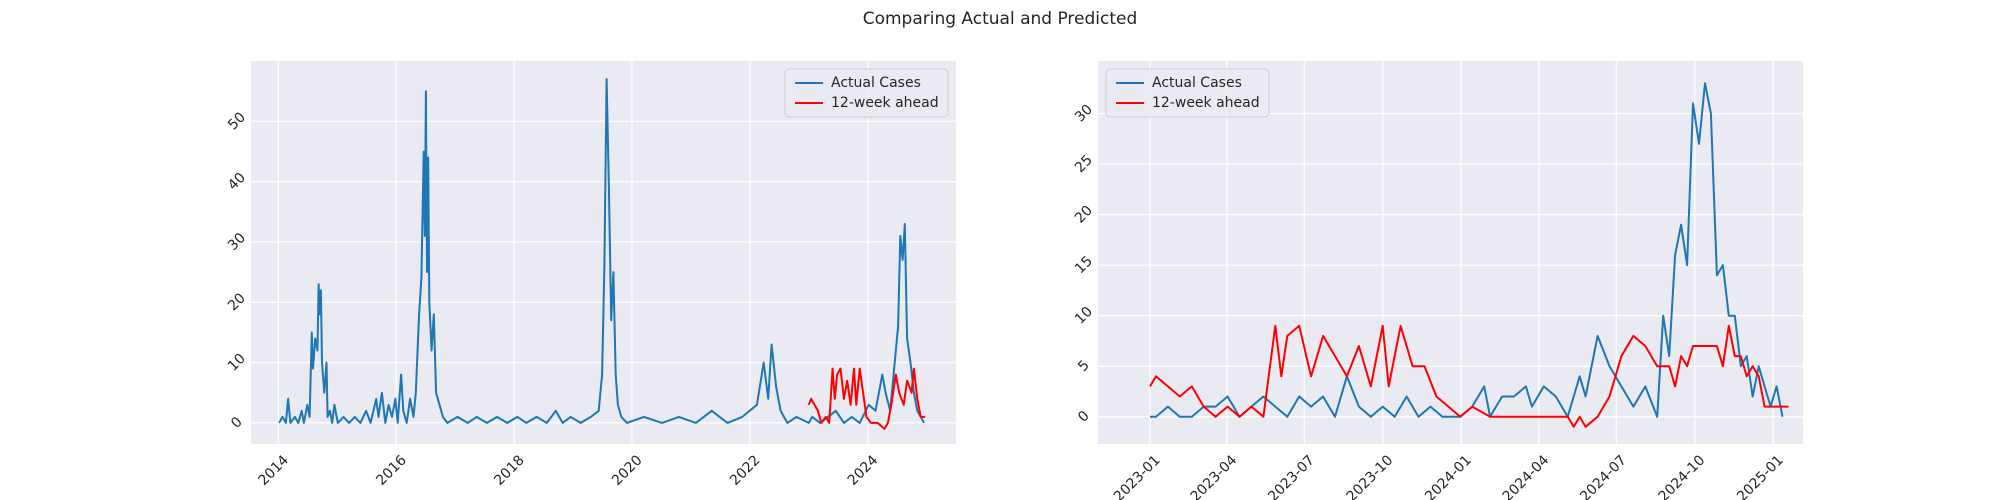  I want to click on x-tick-label: 2024-01, so click(1448, 476).